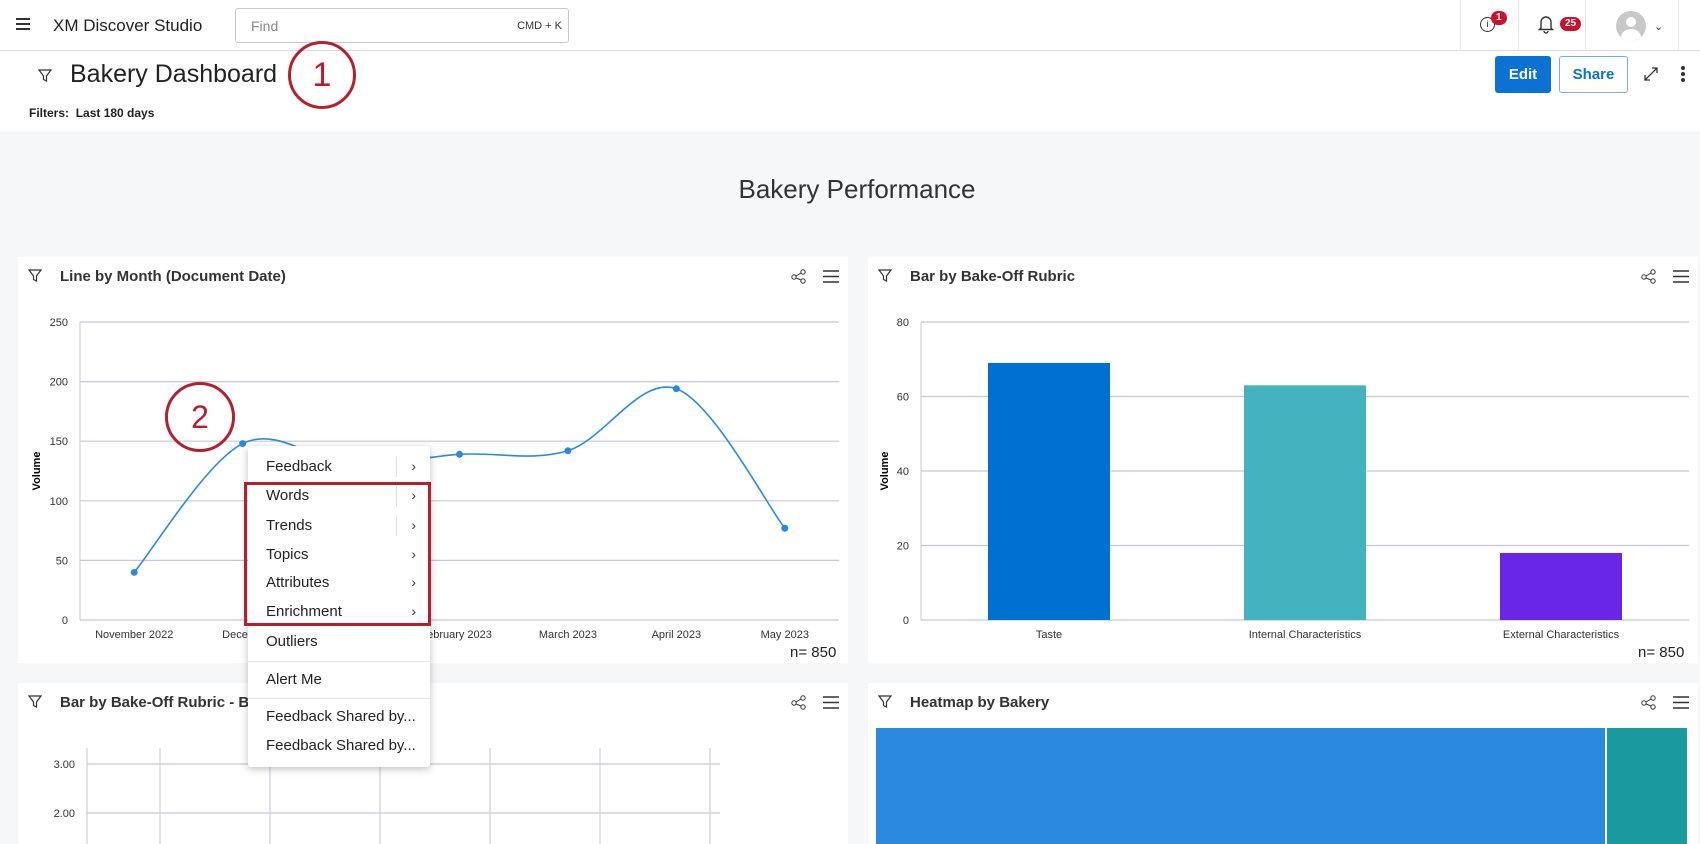  Describe the element at coordinates (339, 583) in the screenshot. I see `menu-item: Attributes ›` at that location.